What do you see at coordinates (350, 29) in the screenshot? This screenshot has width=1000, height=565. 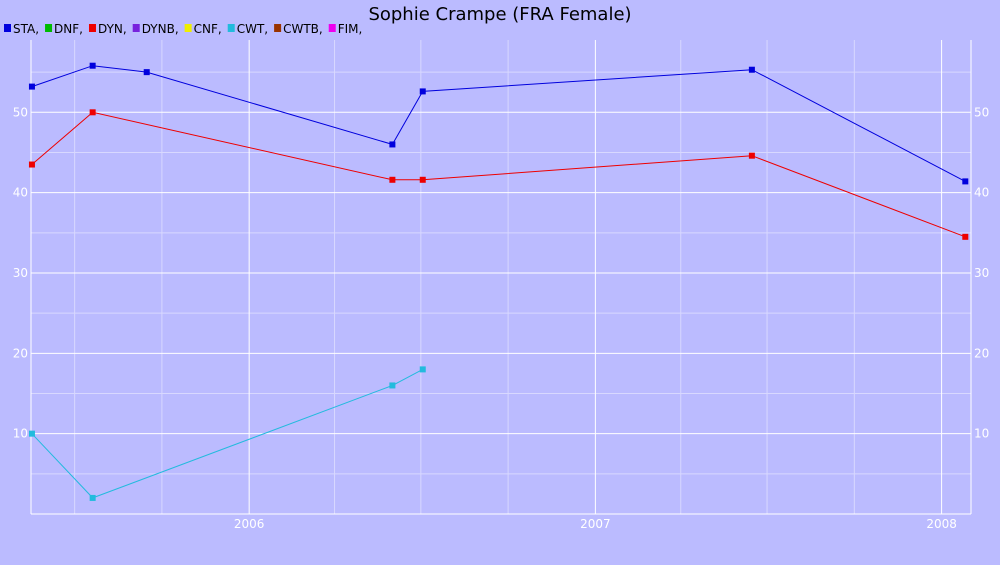 I see `legend-label: FIM,` at bounding box center [350, 29].